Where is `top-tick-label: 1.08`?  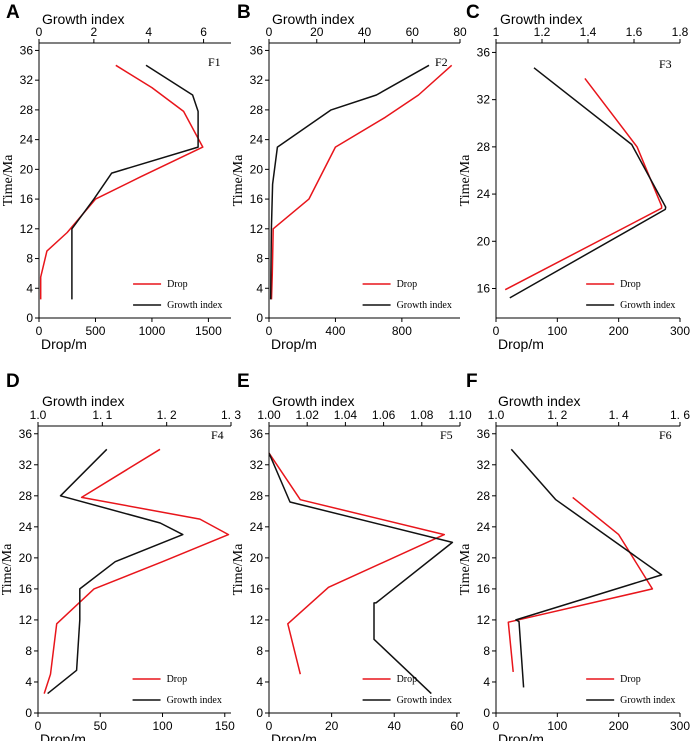 top-tick-label: 1.08 is located at coordinates (422, 415).